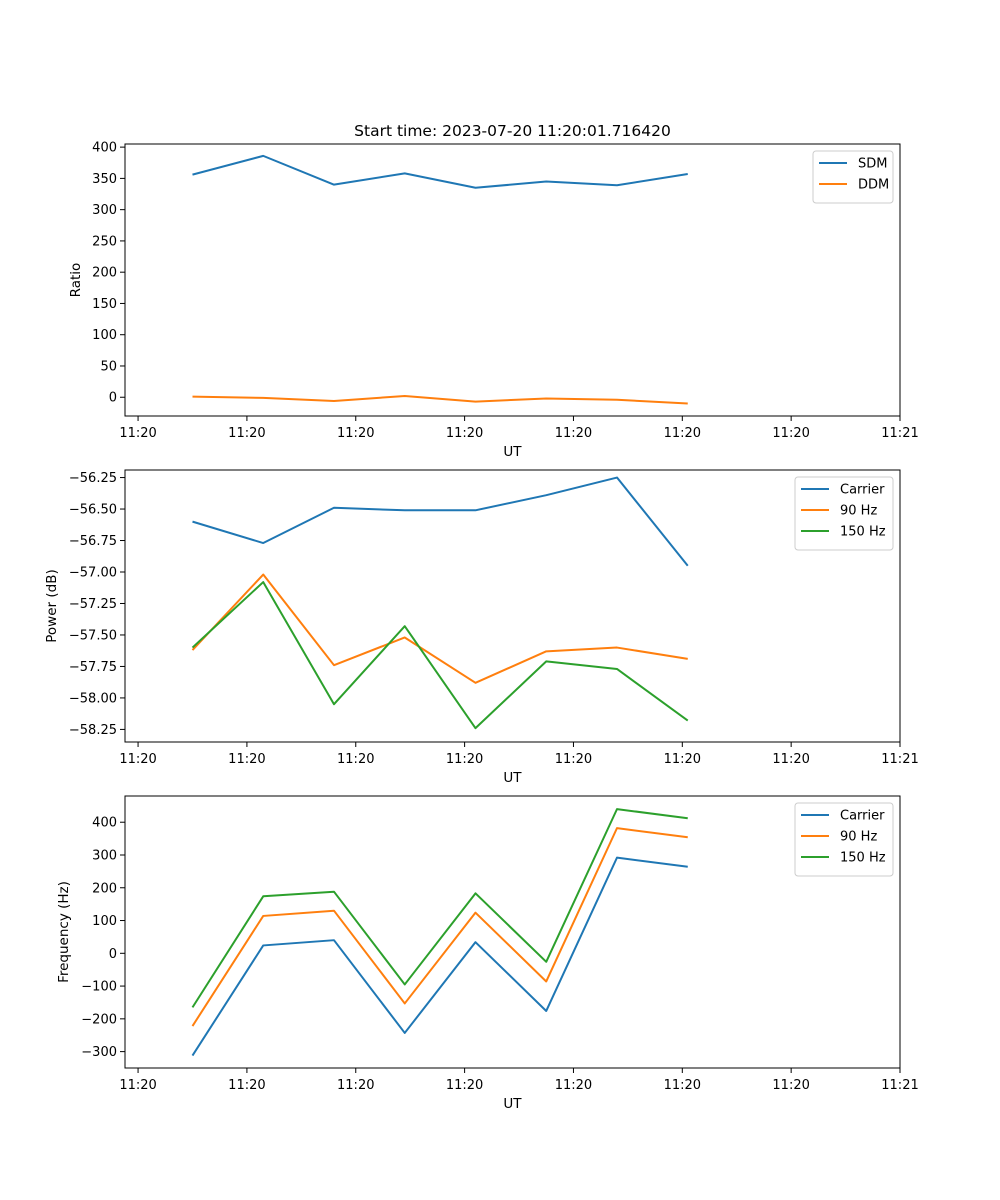 Image resolution: width=1000 pixels, height=1200 pixels. Describe the element at coordinates (104, 241) in the screenshot. I see `y-tick-label: 250` at that location.